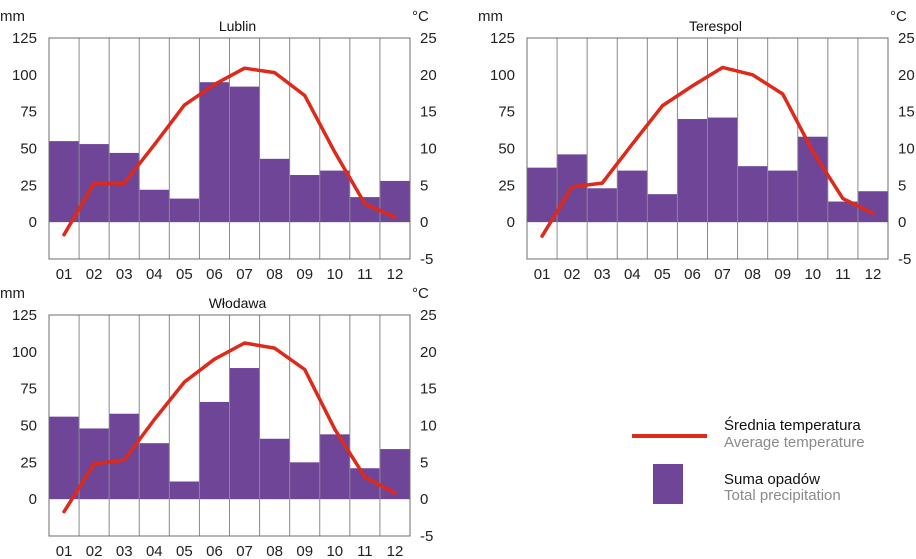 The height and width of the screenshot is (559, 916). What do you see at coordinates (782, 495) in the screenshot?
I see `legend-bar-label-en: Total precipitation` at bounding box center [782, 495].